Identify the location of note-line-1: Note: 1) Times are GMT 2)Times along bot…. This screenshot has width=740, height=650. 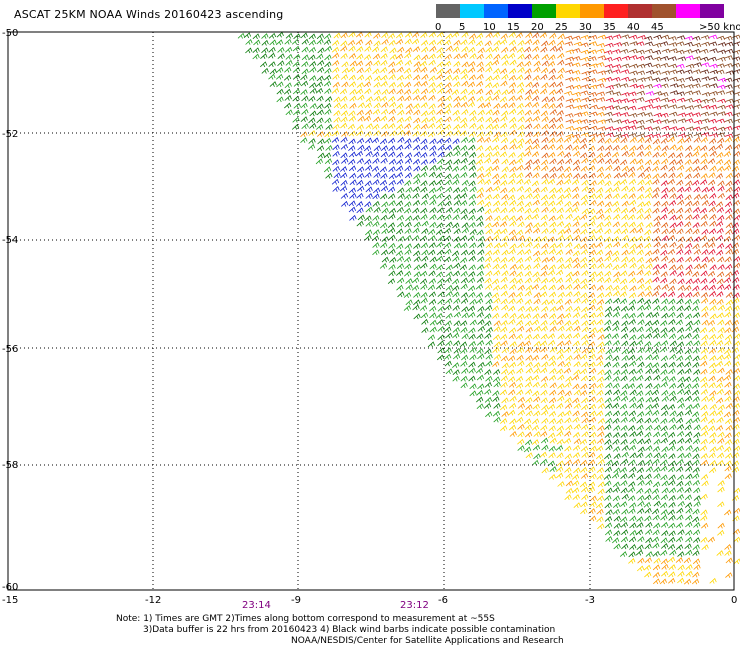
(305, 619).